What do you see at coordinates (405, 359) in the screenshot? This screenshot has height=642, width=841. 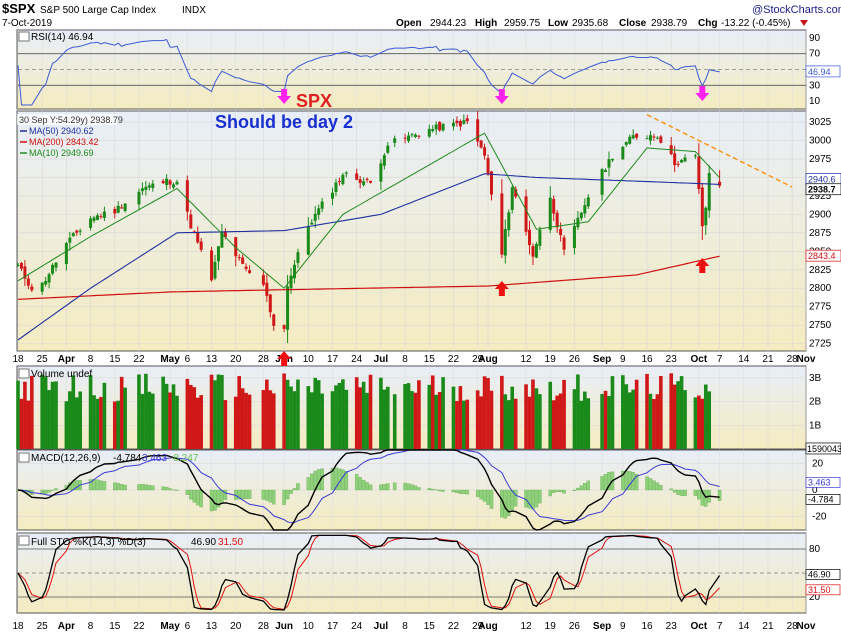 I see `x-tick-label: 8` at bounding box center [405, 359].